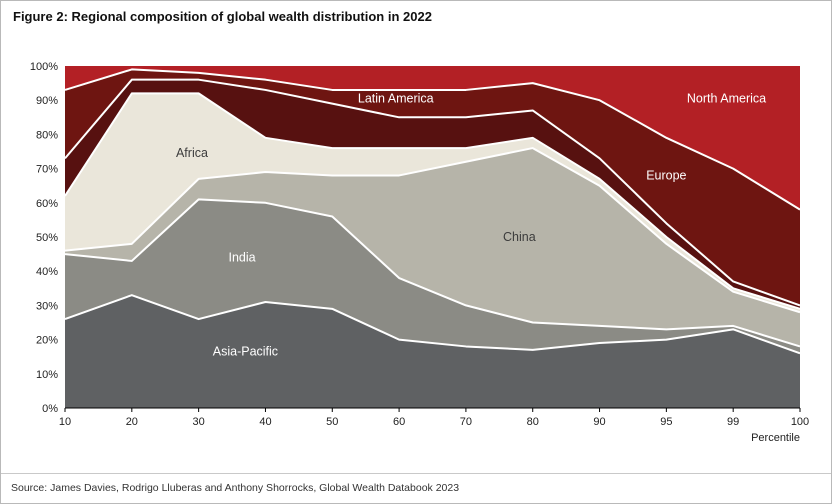  Describe the element at coordinates (132, 422) in the screenshot. I see `x-tick-label: 20` at that location.